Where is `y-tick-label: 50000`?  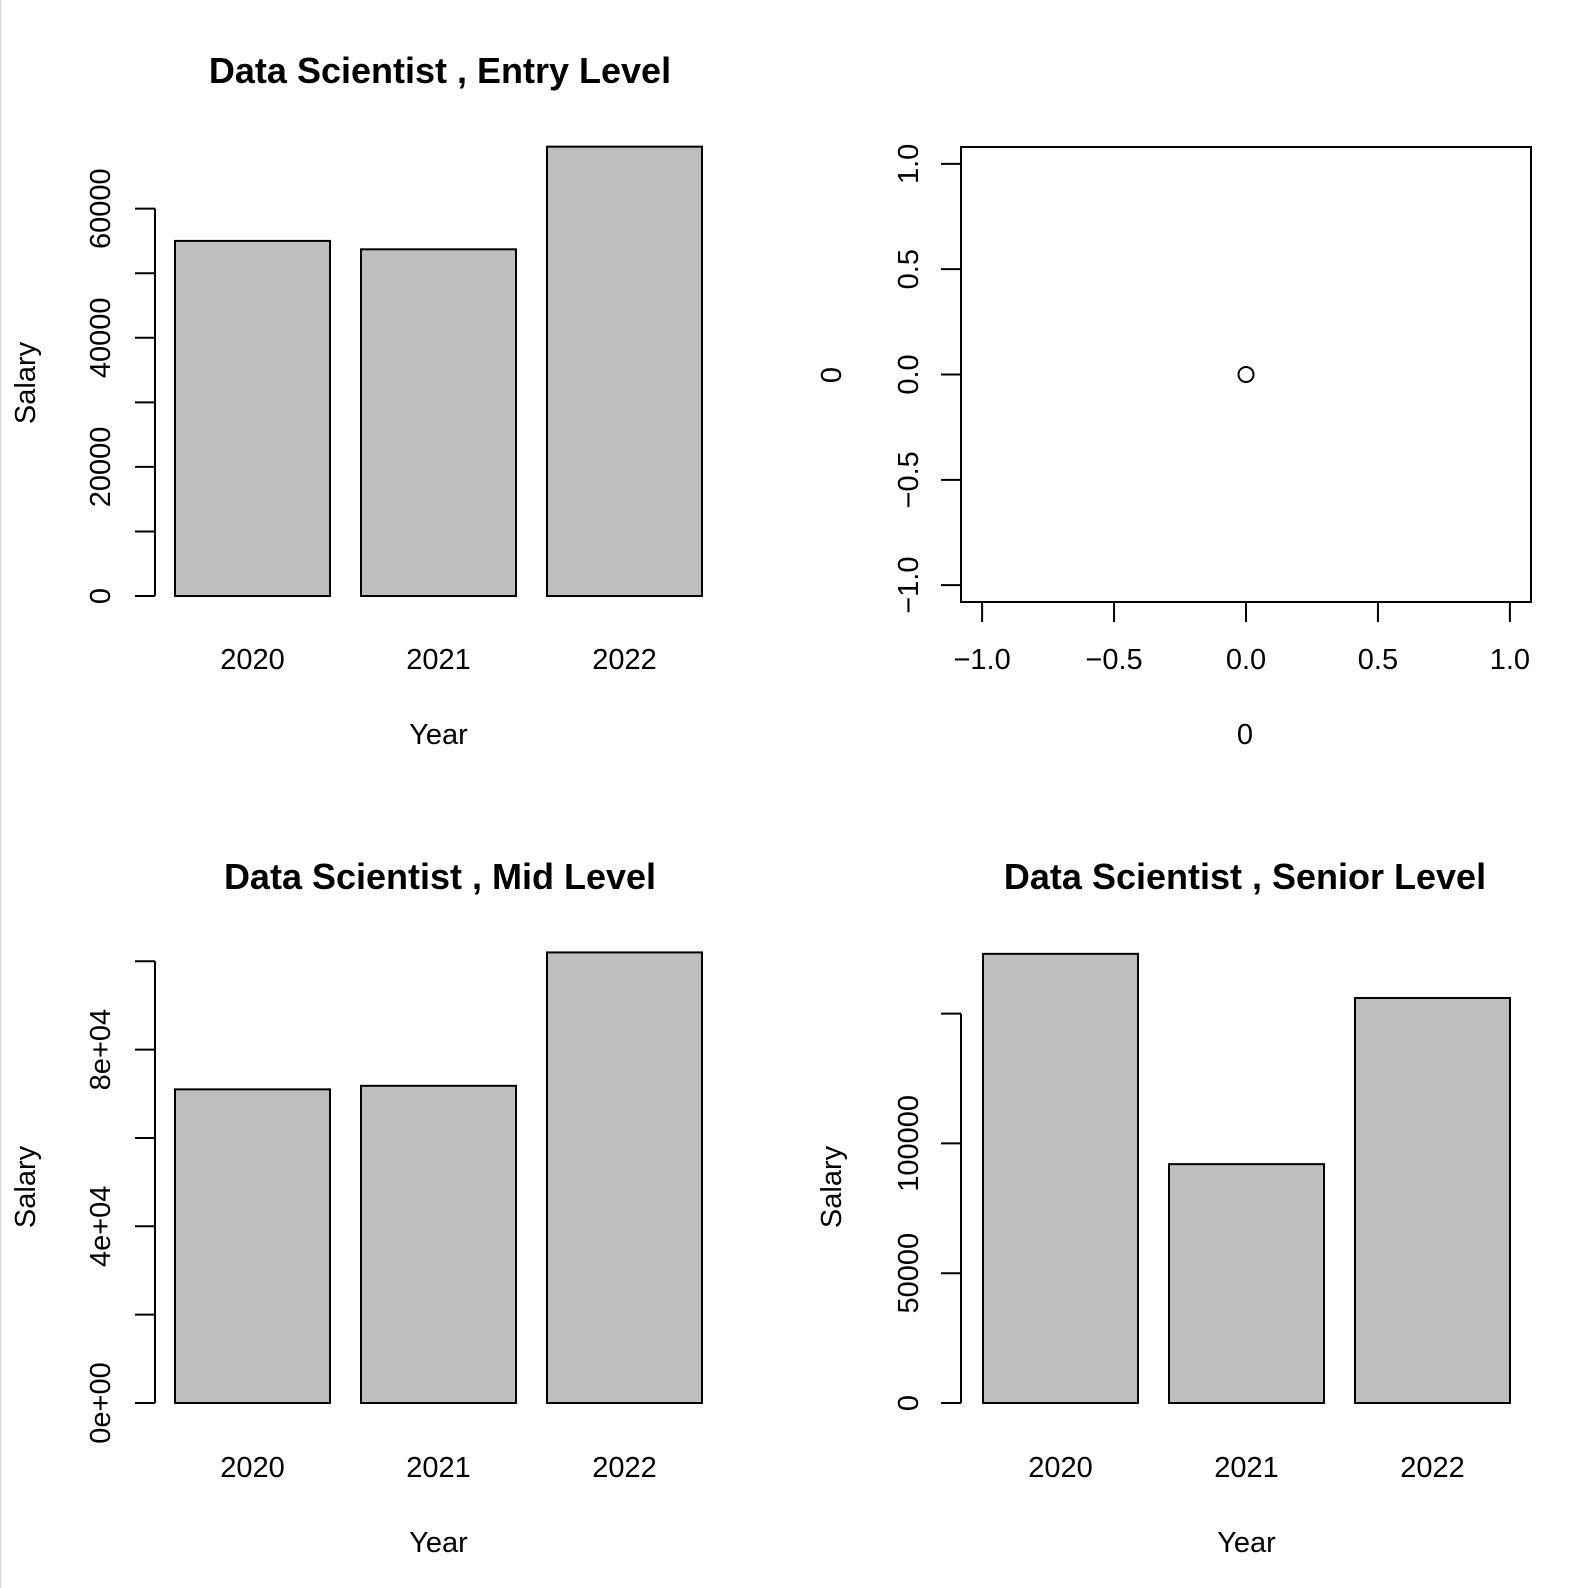
y-tick-label: 50000 is located at coordinates (909, 1273).